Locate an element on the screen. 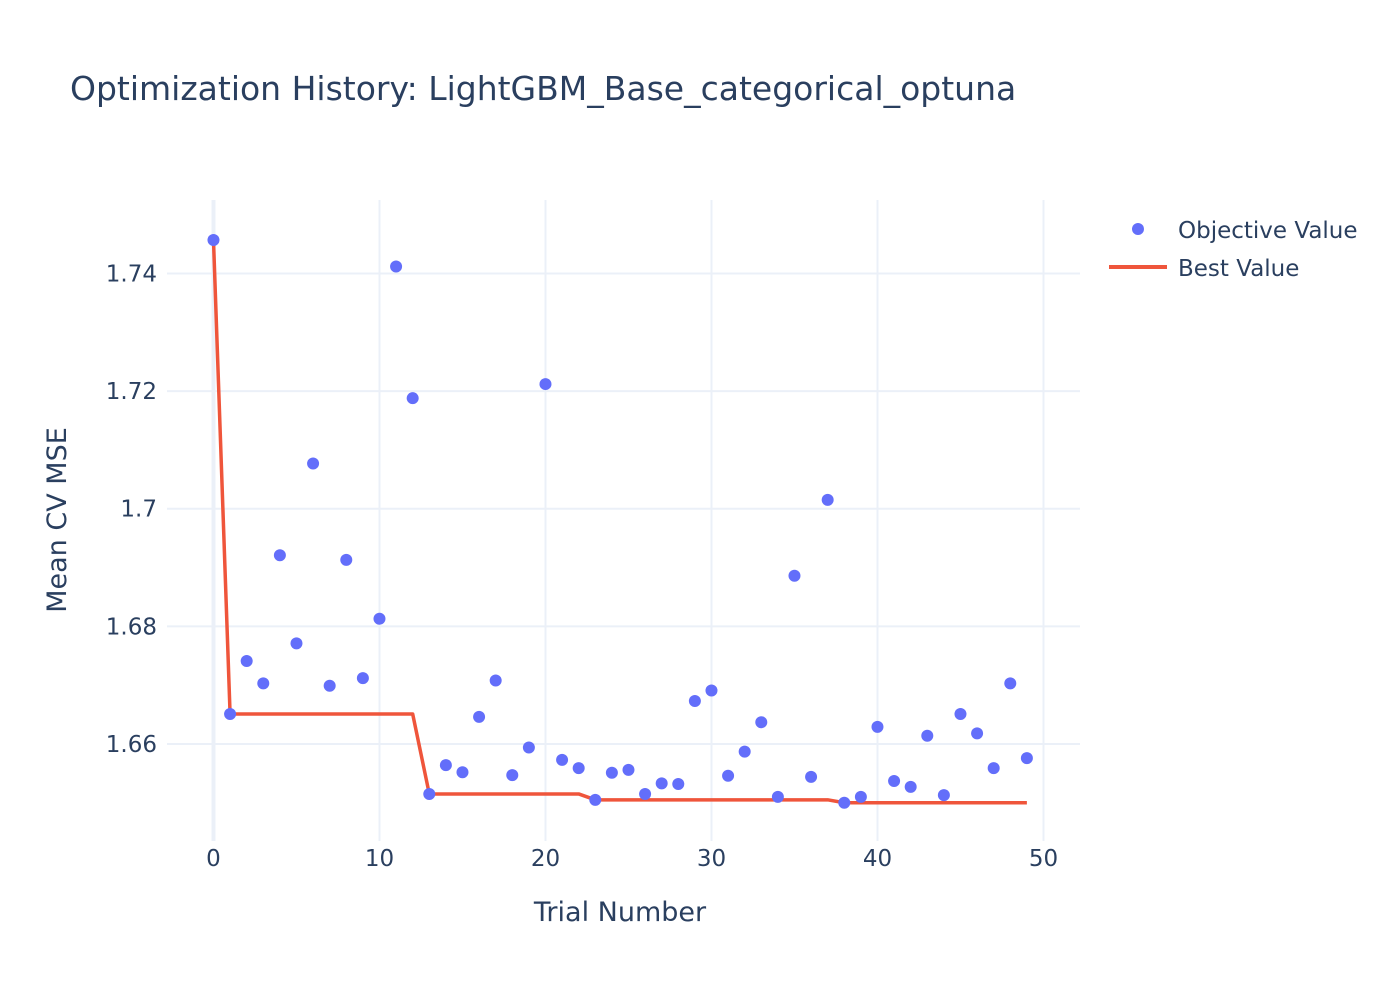 Image resolution: width=1400 pixels, height=1000 pixels. legend-label-objective-value: Objective Value is located at coordinates (1268, 231).